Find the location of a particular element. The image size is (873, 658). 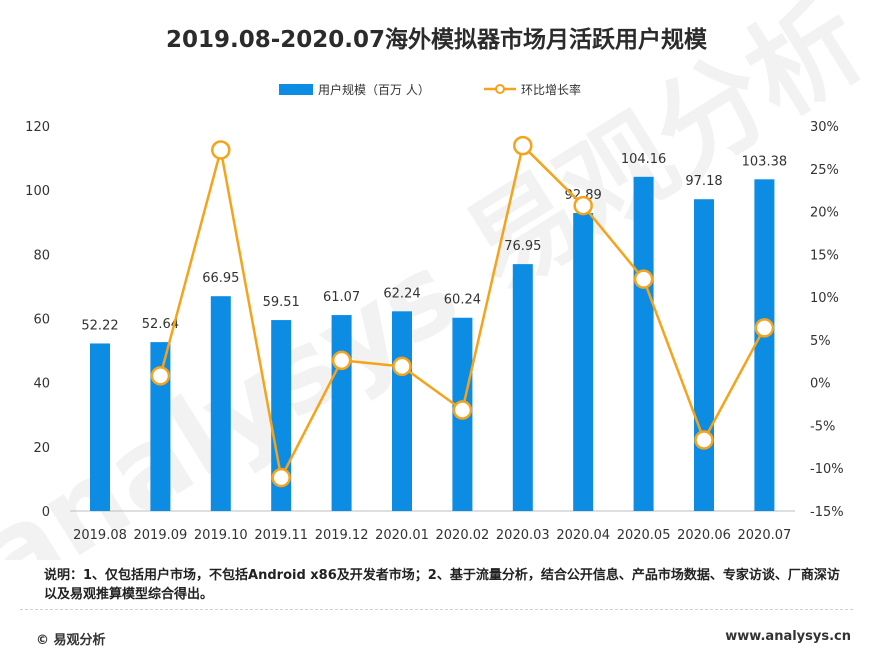

x-axis-tick: 2020.06 is located at coordinates (704, 535).